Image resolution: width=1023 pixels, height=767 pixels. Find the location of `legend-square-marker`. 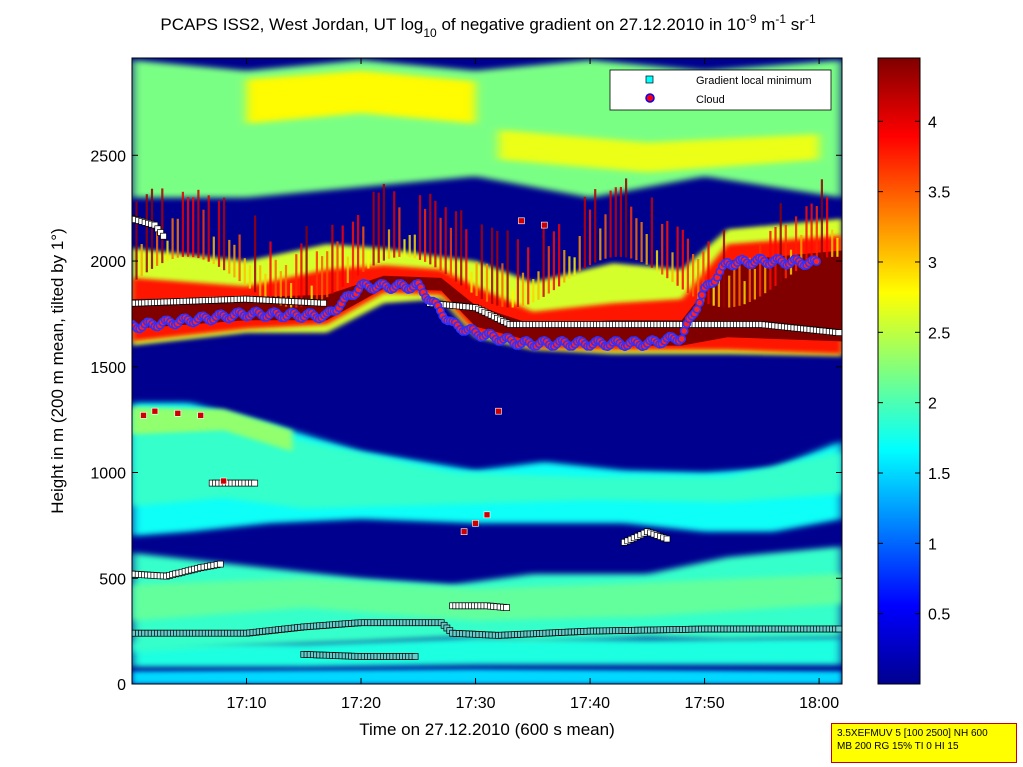

legend-square-marker is located at coordinates (649, 79).